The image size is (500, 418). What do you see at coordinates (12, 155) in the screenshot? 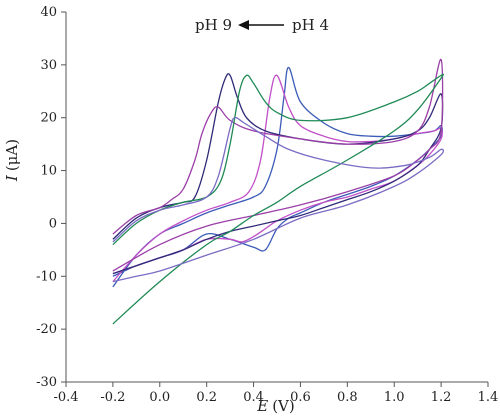
I see `y-axis-unit: (μA)` at bounding box center [12, 155].